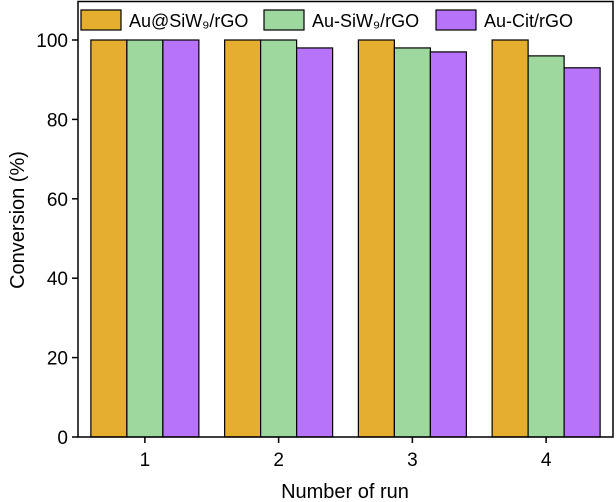 This screenshot has width=616, height=502. I want to click on y-tick-label: 20, so click(57, 359).